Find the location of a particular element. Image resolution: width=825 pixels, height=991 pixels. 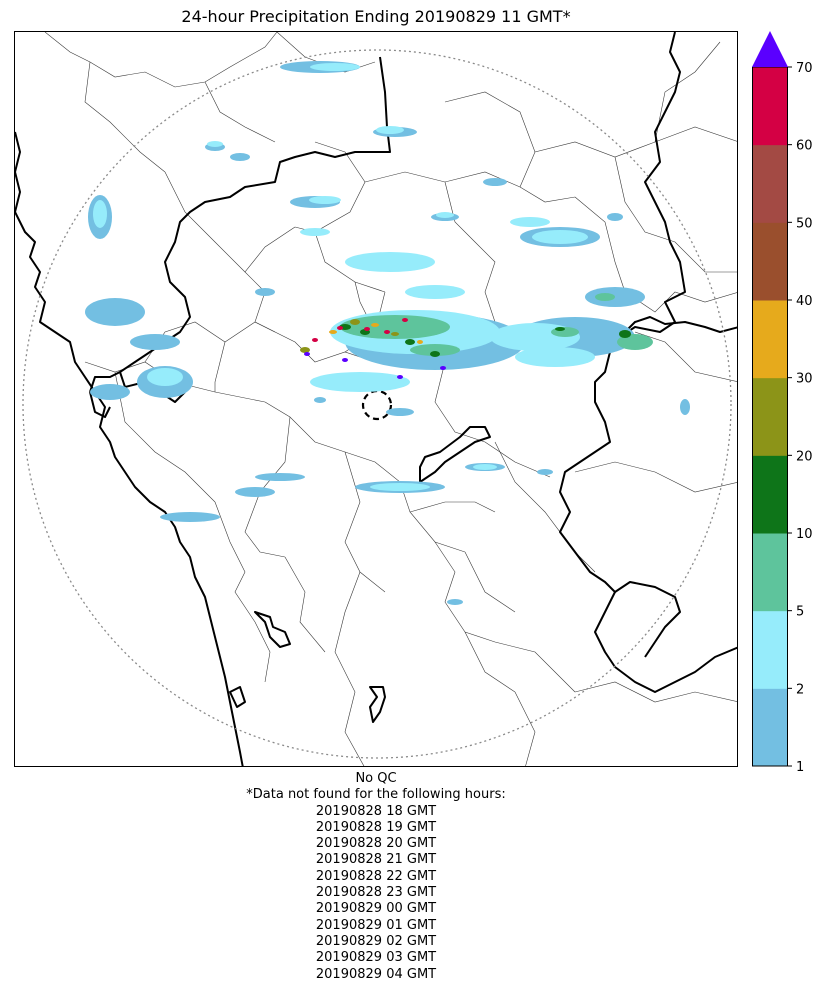

colorbar-tick-label: 30 is located at coordinates (804, 379).